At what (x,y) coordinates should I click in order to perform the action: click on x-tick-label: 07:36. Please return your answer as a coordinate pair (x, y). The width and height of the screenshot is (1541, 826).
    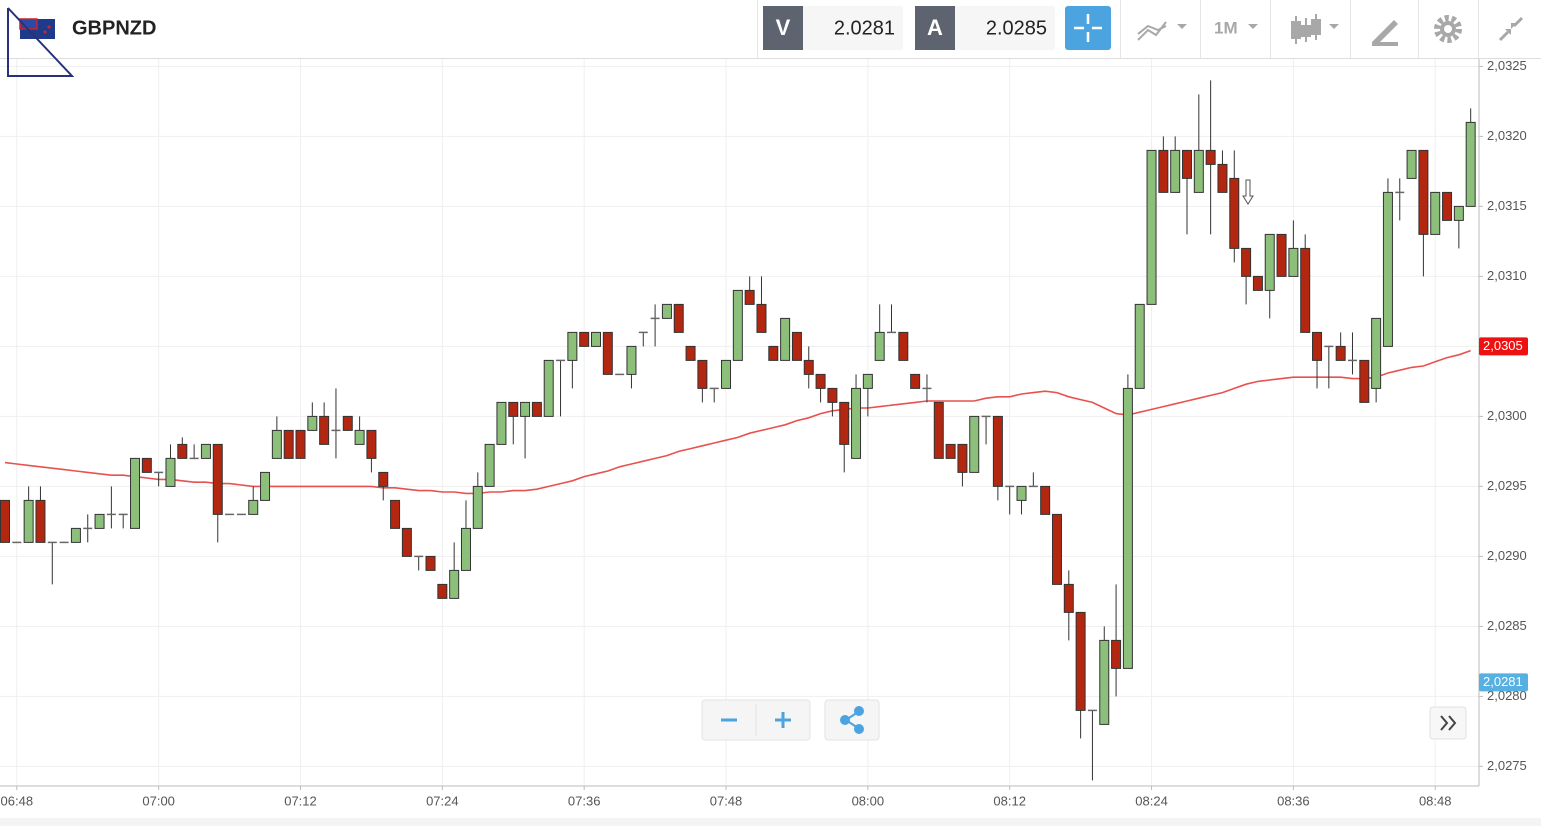
    Looking at the image, I should click on (584, 800).